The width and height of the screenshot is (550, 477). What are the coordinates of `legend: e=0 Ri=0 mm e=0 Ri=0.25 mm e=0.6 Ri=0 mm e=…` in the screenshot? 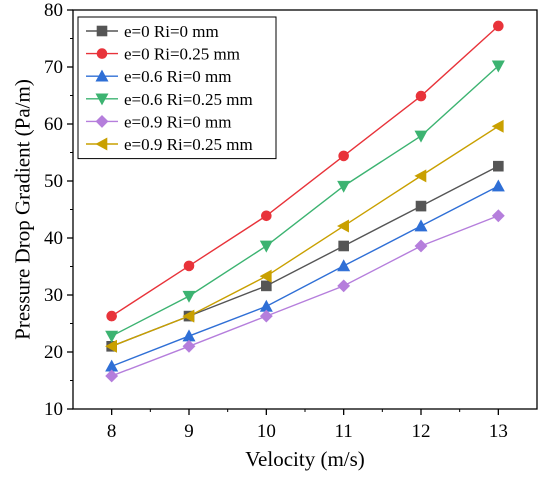 It's located at (177, 88).